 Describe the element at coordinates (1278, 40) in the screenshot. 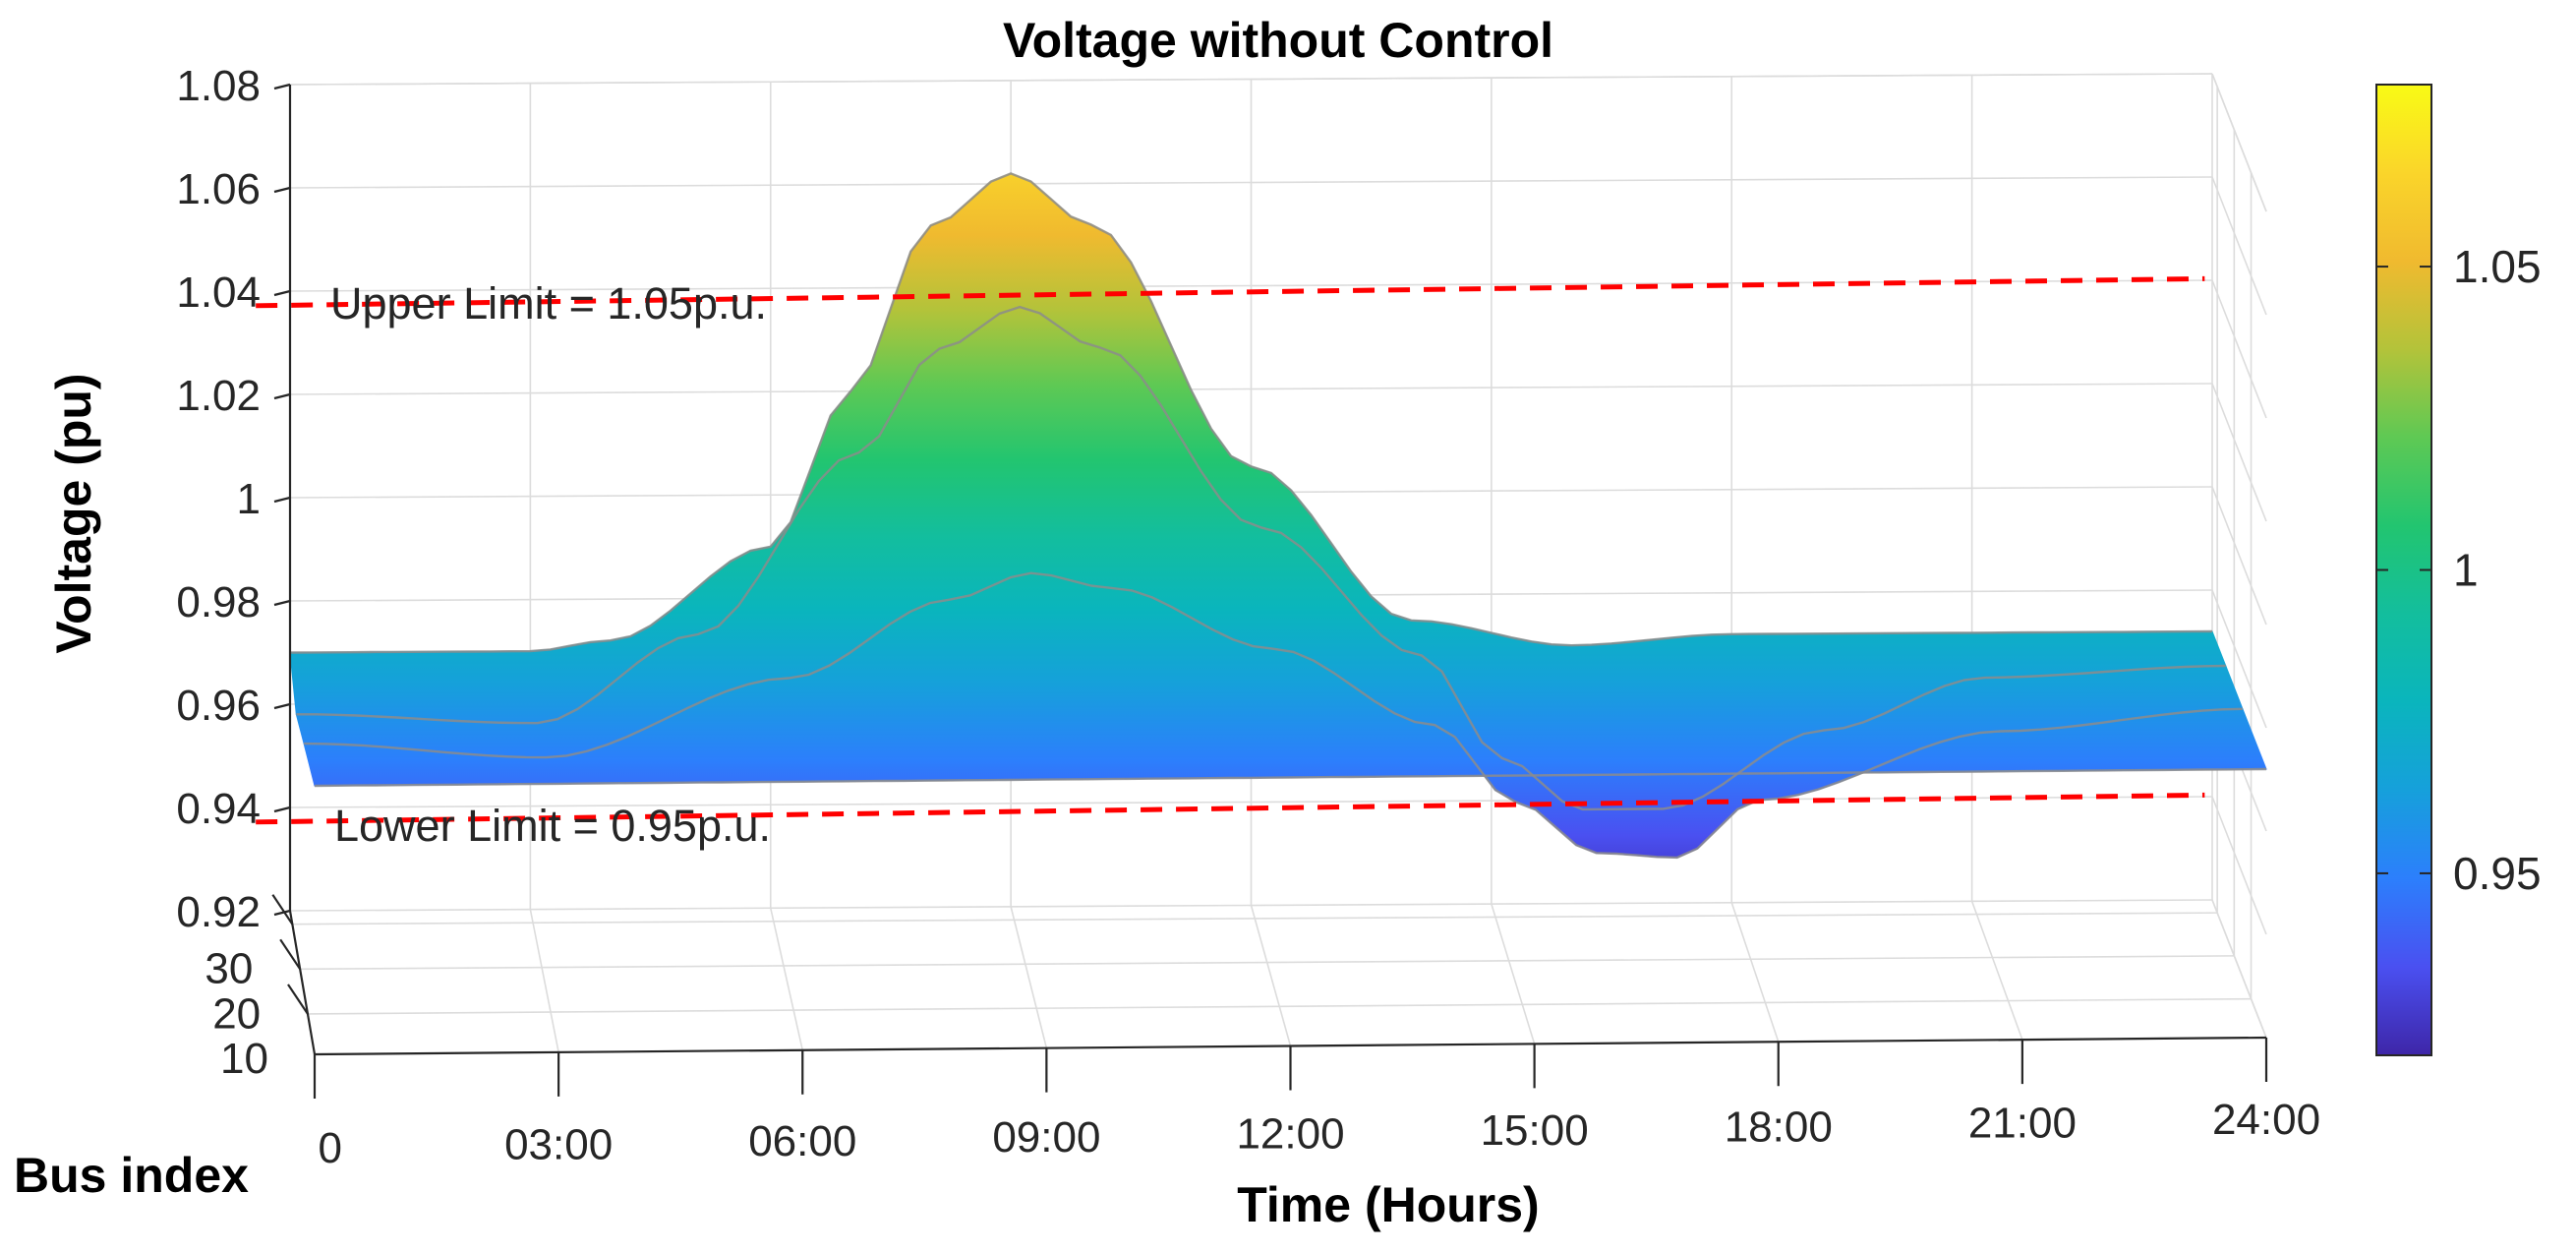

I see `chart-title: Voltage without Control` at that location.